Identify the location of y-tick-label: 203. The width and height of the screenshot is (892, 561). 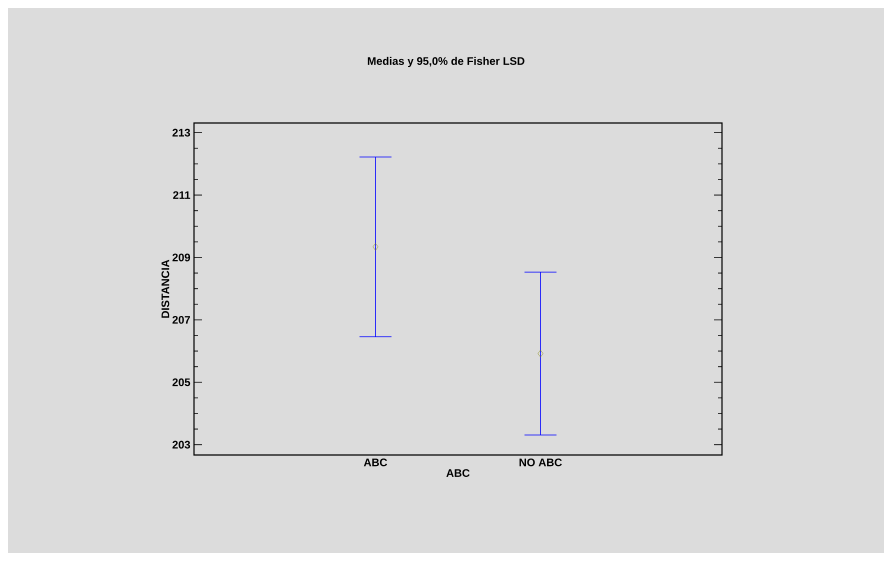
(181, 444).